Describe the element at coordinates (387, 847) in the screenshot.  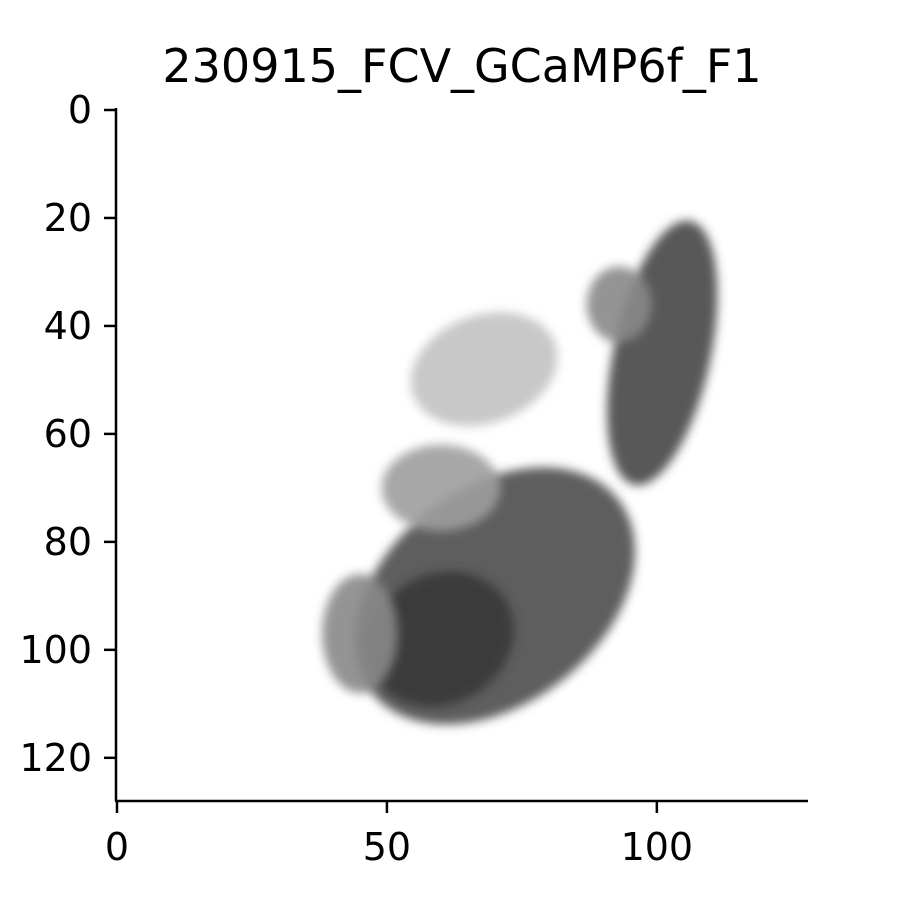
I see `x-tick-label: 50` at that location.